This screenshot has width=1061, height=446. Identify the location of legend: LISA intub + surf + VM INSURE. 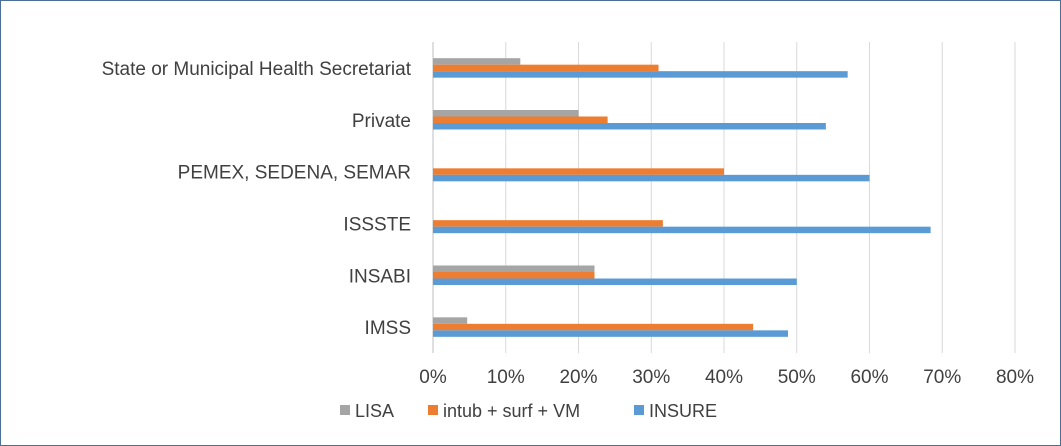
(528, 411).